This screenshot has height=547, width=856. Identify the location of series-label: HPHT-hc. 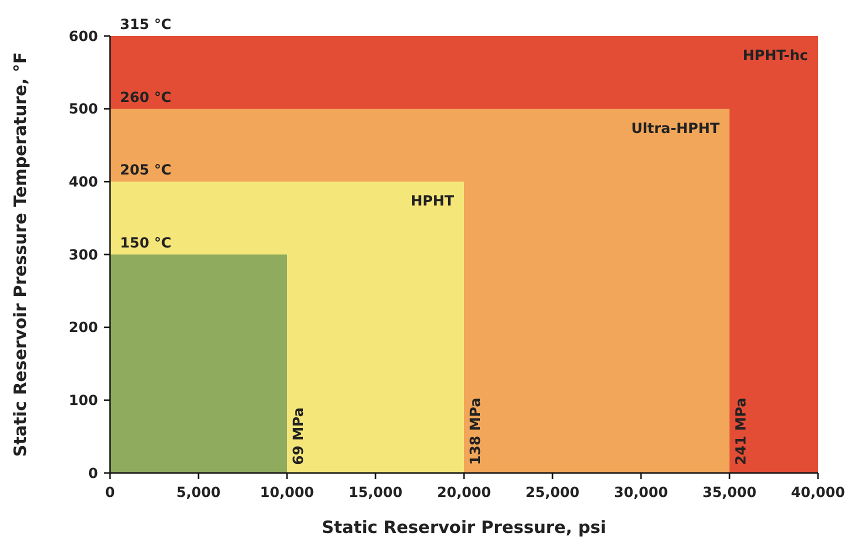
(775, 56).